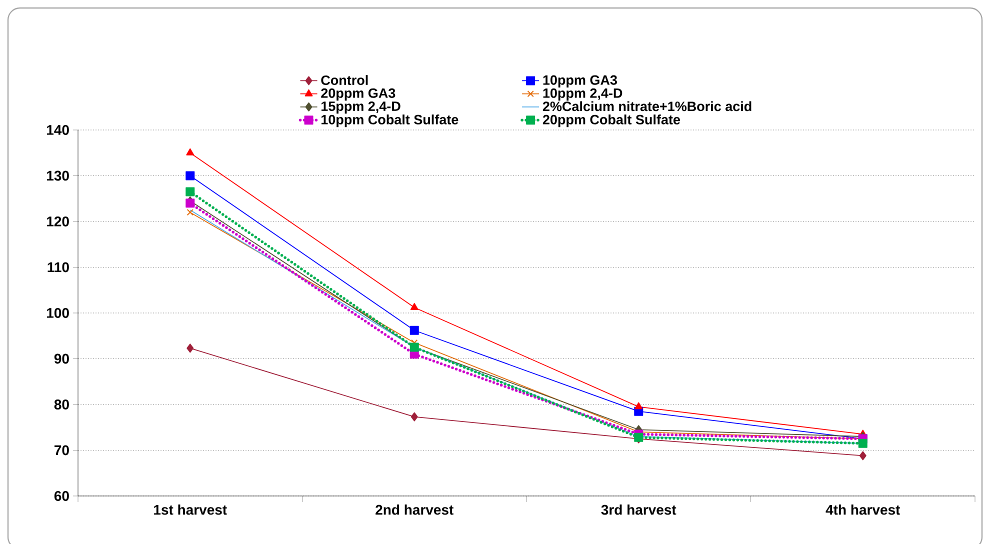  Describe the element at coordinates (61, 450) in the screenshot. I see `y-tick-label: 70` at that location.